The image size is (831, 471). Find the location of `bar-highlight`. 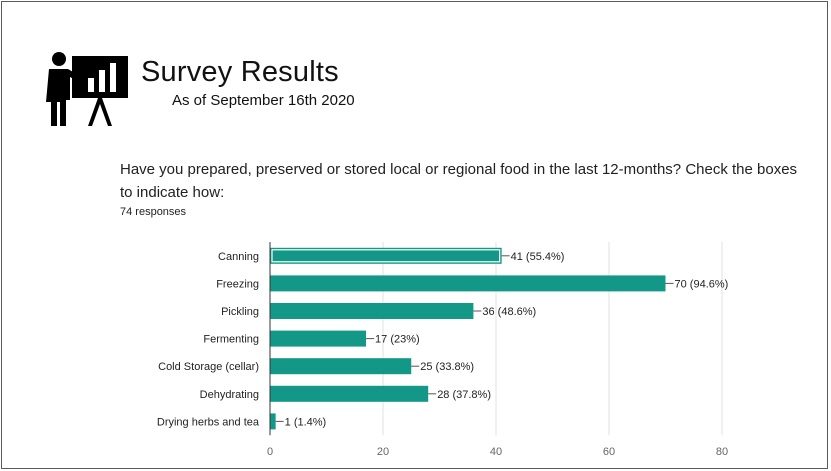

bar-highlight is located at coordinates (386, 256).